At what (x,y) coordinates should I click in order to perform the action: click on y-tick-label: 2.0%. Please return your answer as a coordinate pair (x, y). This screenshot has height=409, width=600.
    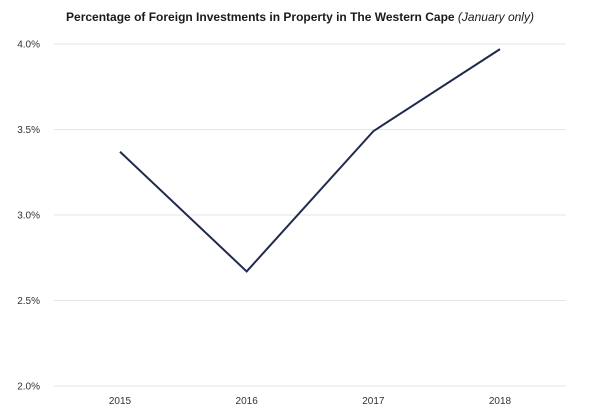
    Looking at the image, I should click on (28, 387).